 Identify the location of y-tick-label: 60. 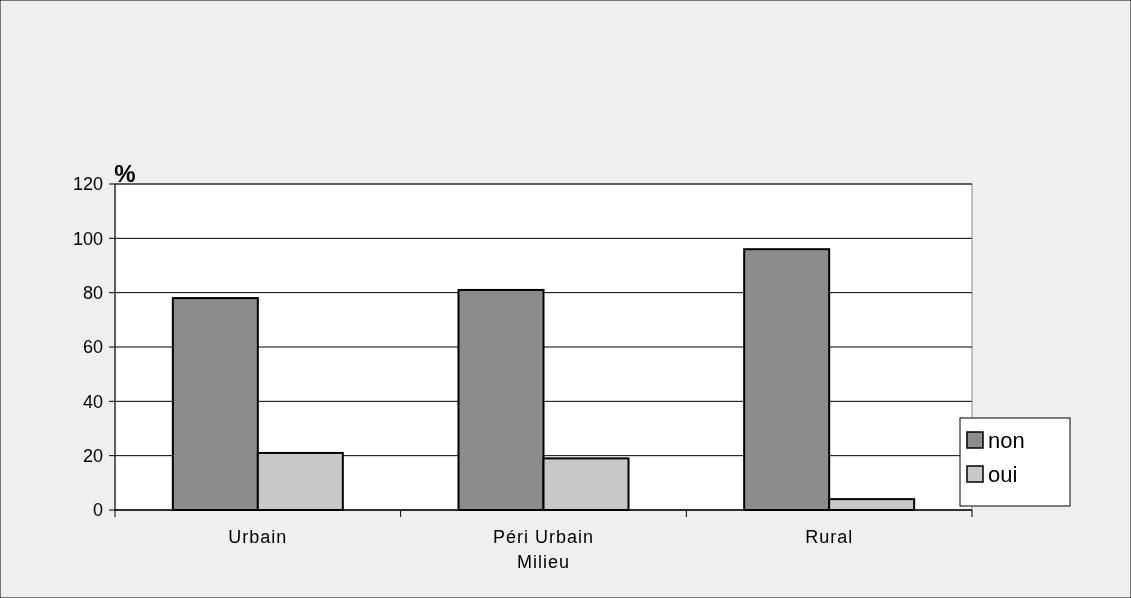
(92, 347).